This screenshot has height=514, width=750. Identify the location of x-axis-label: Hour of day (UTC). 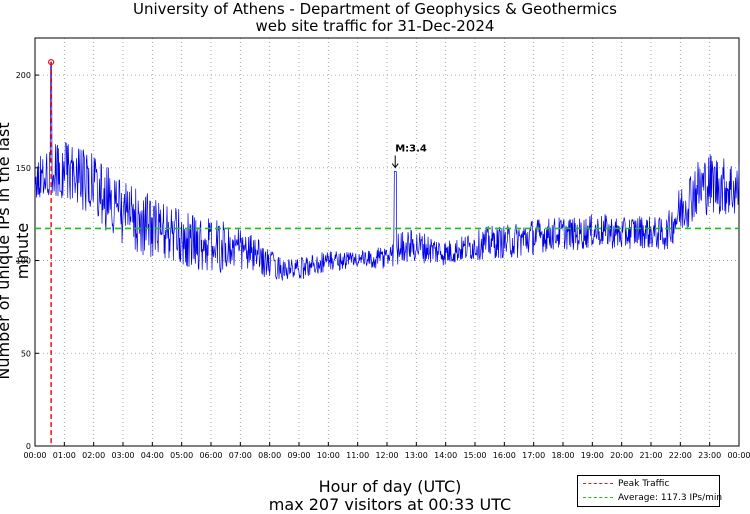
(390, 486).